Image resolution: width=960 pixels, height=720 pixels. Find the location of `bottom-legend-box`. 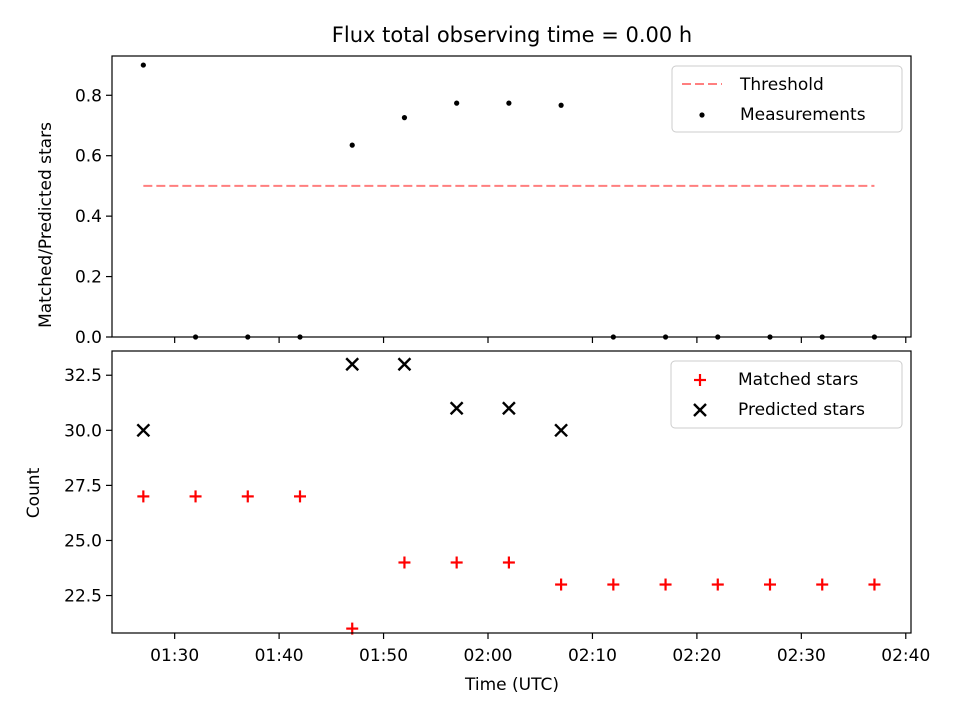

bottom-legend-box is located at coordinates (786, 394).